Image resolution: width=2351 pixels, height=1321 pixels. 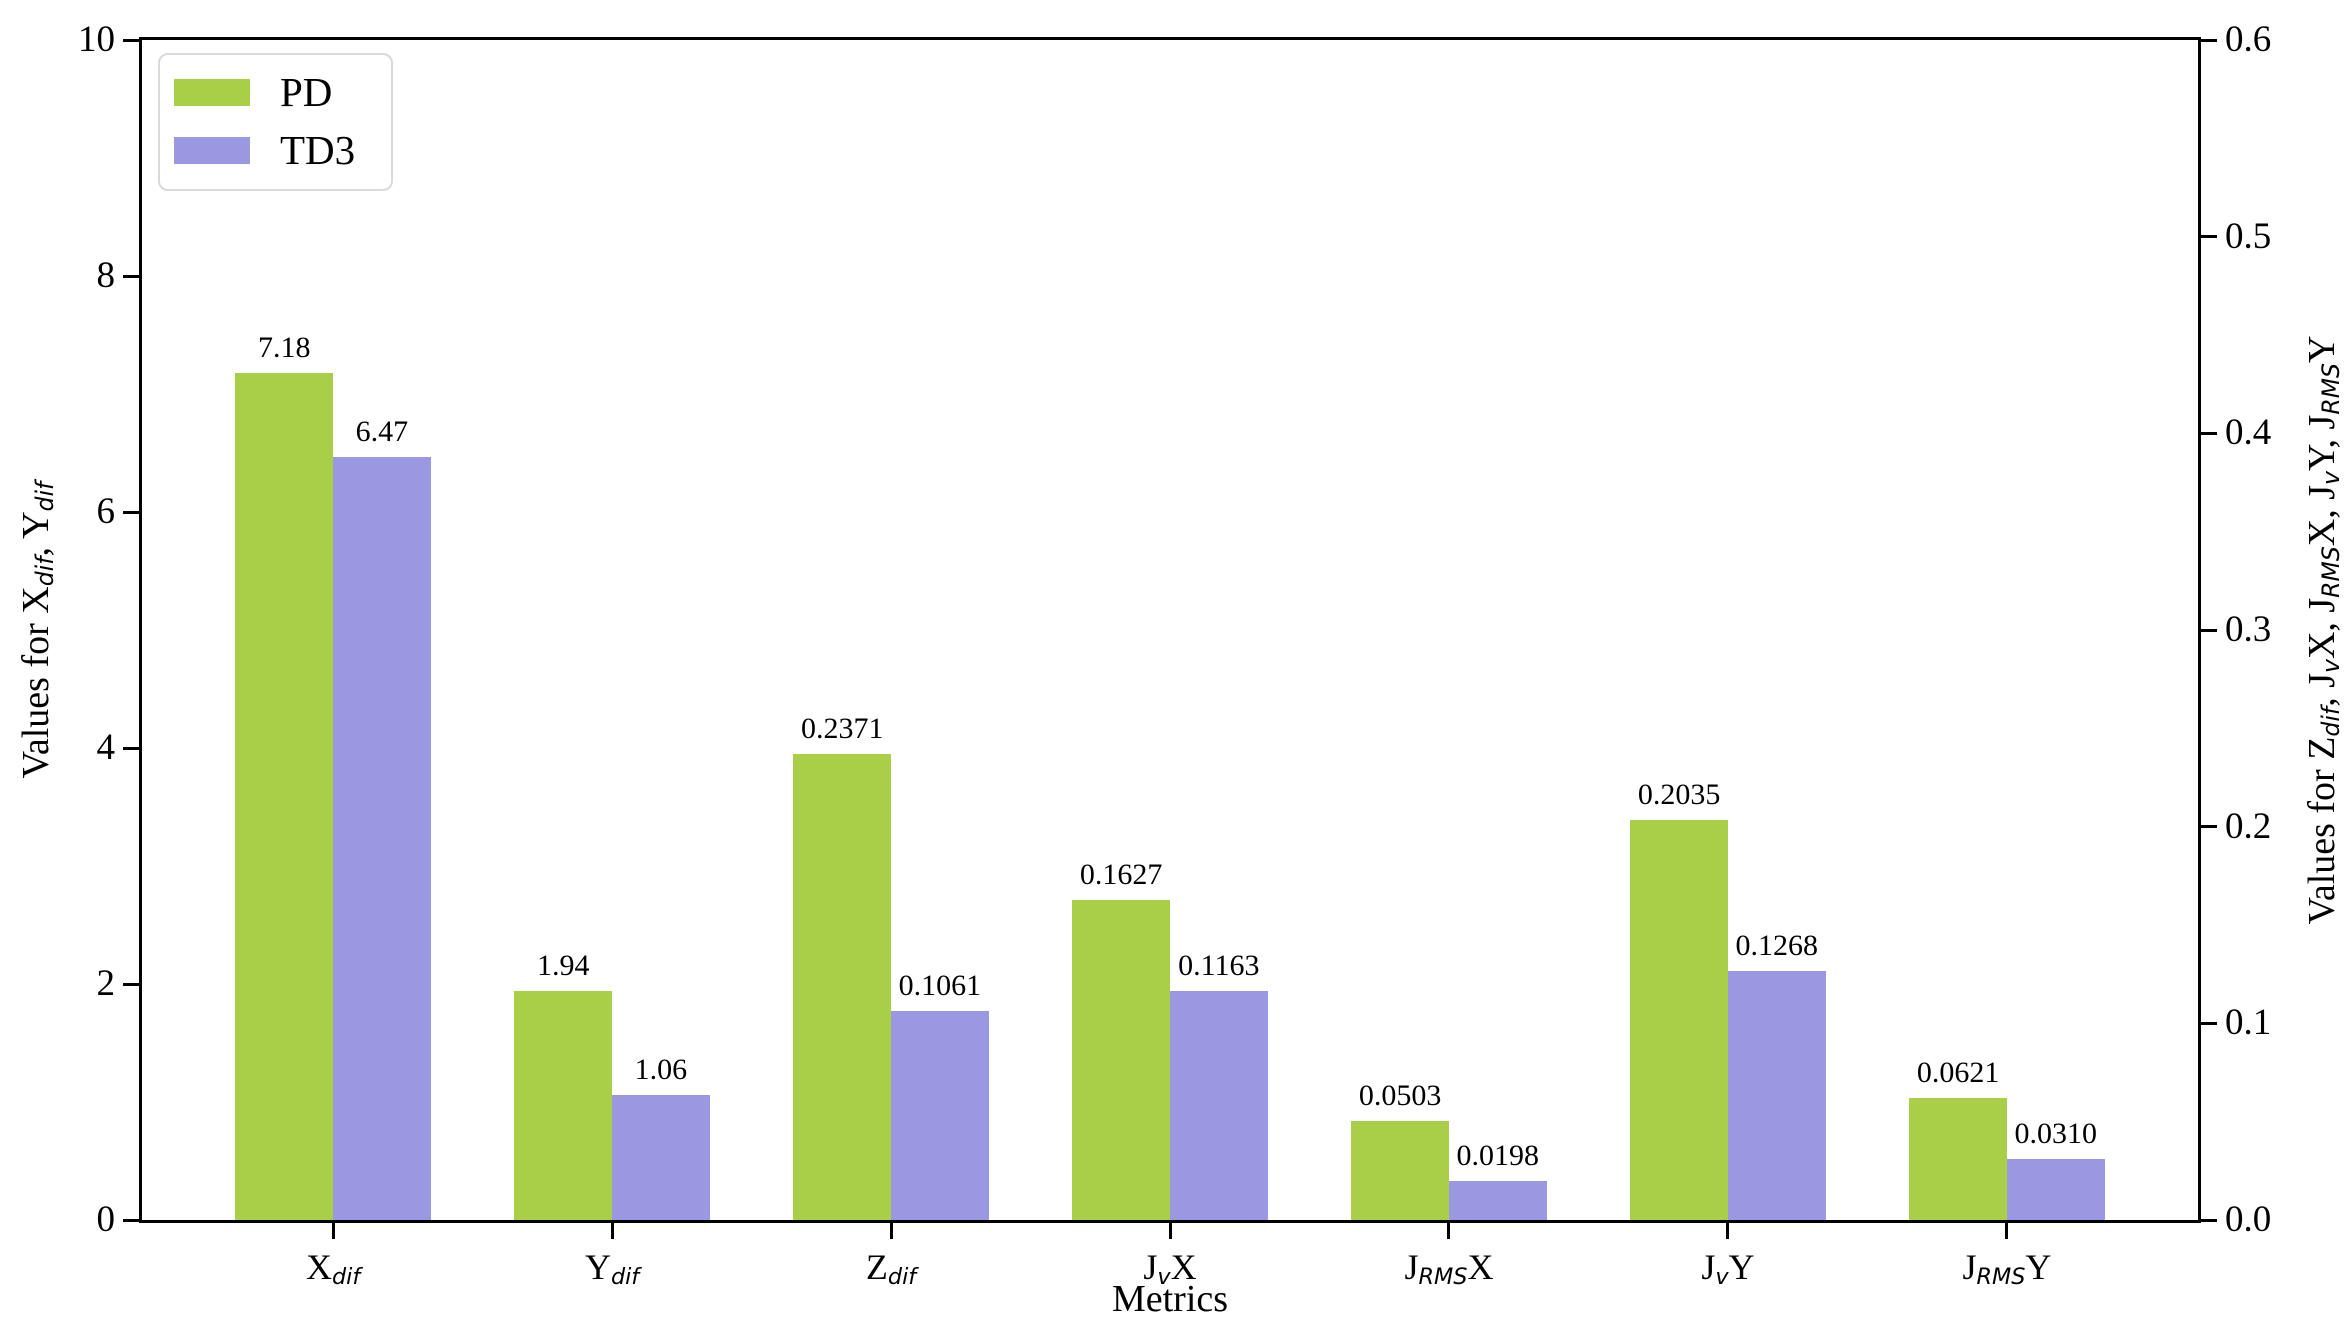 I want to click on bar-value-td3-2: 0.1061, so click(x=940, y=986).